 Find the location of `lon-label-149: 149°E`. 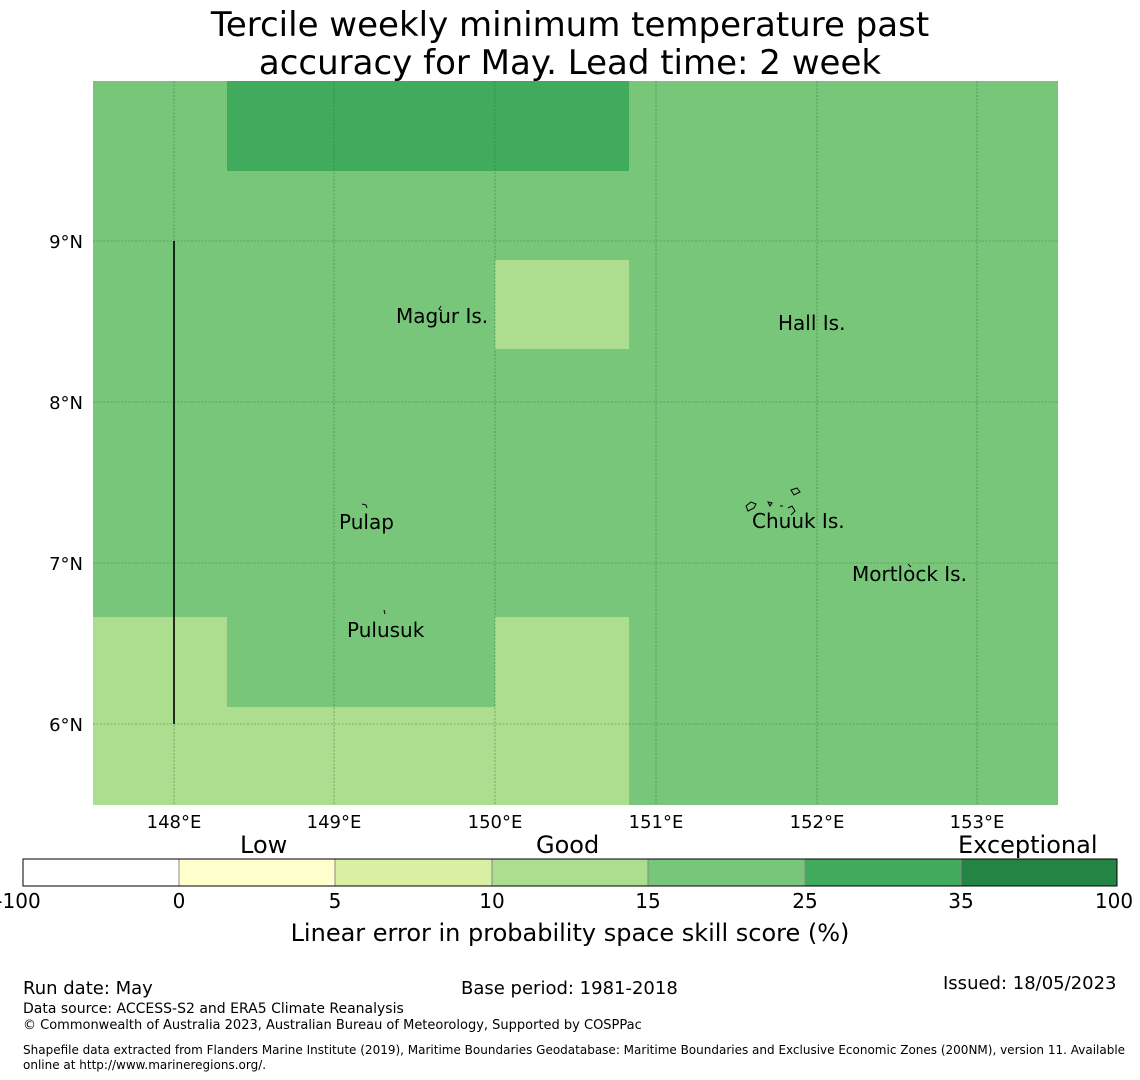

lon-label-149: 149°E is located at coordinates (334, 822).